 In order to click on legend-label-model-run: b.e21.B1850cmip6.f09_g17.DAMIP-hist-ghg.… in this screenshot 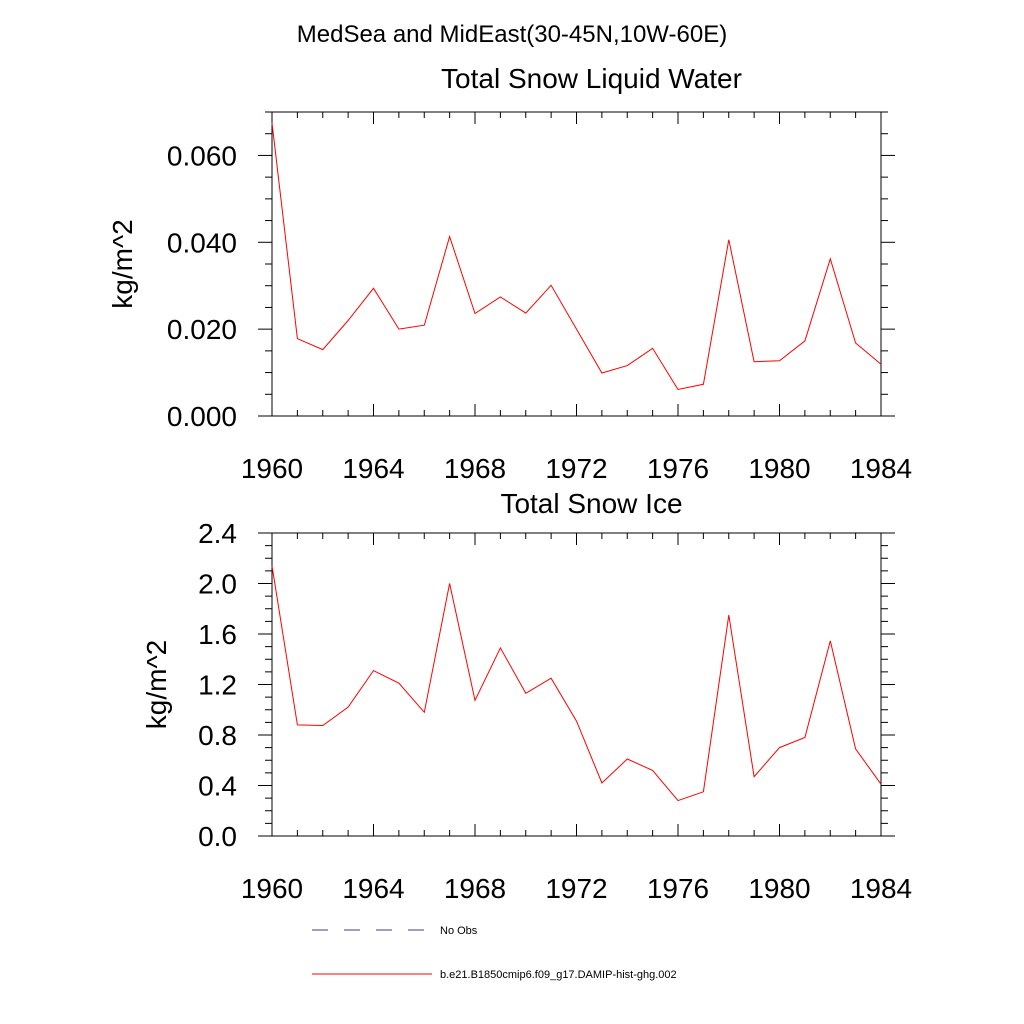, I will do `click(558, 975)`.